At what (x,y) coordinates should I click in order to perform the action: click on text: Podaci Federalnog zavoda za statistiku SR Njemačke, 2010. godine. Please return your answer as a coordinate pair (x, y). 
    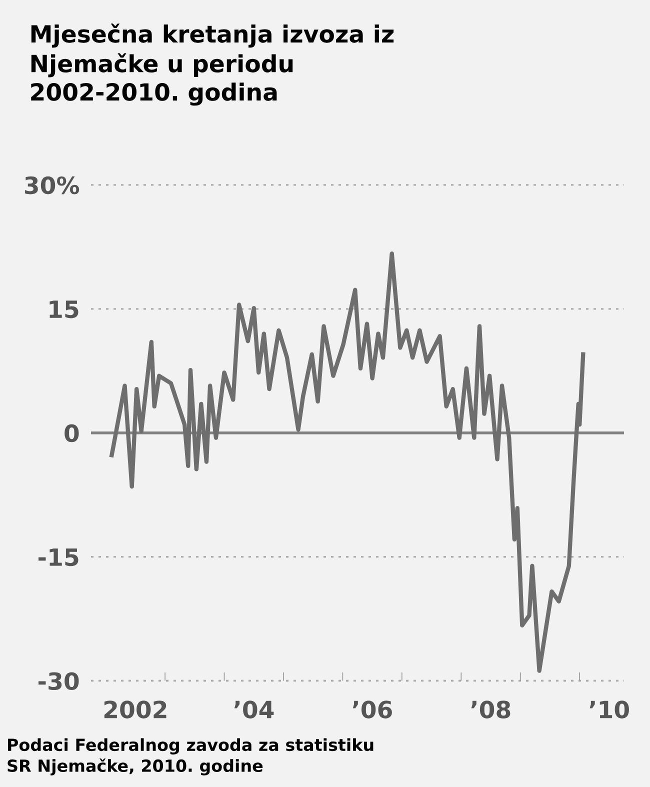
    Looking at the image, I should click on (191, 757).